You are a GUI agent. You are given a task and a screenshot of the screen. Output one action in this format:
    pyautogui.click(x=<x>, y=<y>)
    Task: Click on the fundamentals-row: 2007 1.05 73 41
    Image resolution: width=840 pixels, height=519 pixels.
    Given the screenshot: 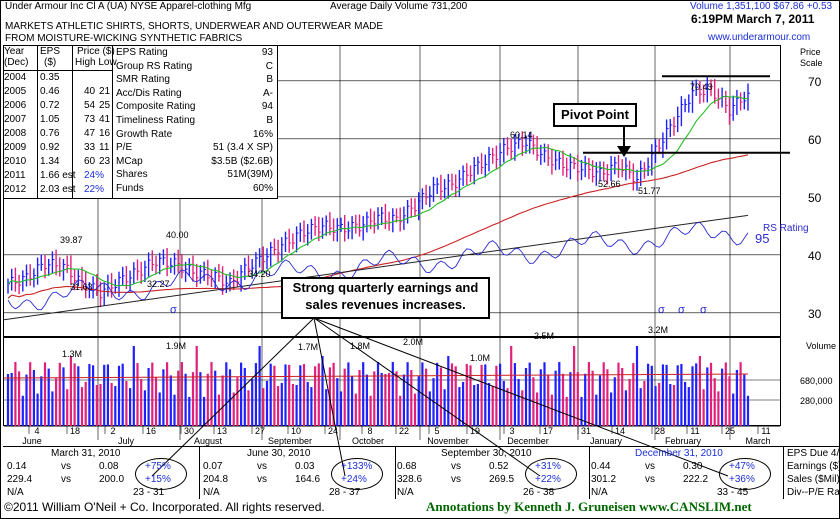 What is the action you would take?
    pyautogui.click(x=58, y=121)
    